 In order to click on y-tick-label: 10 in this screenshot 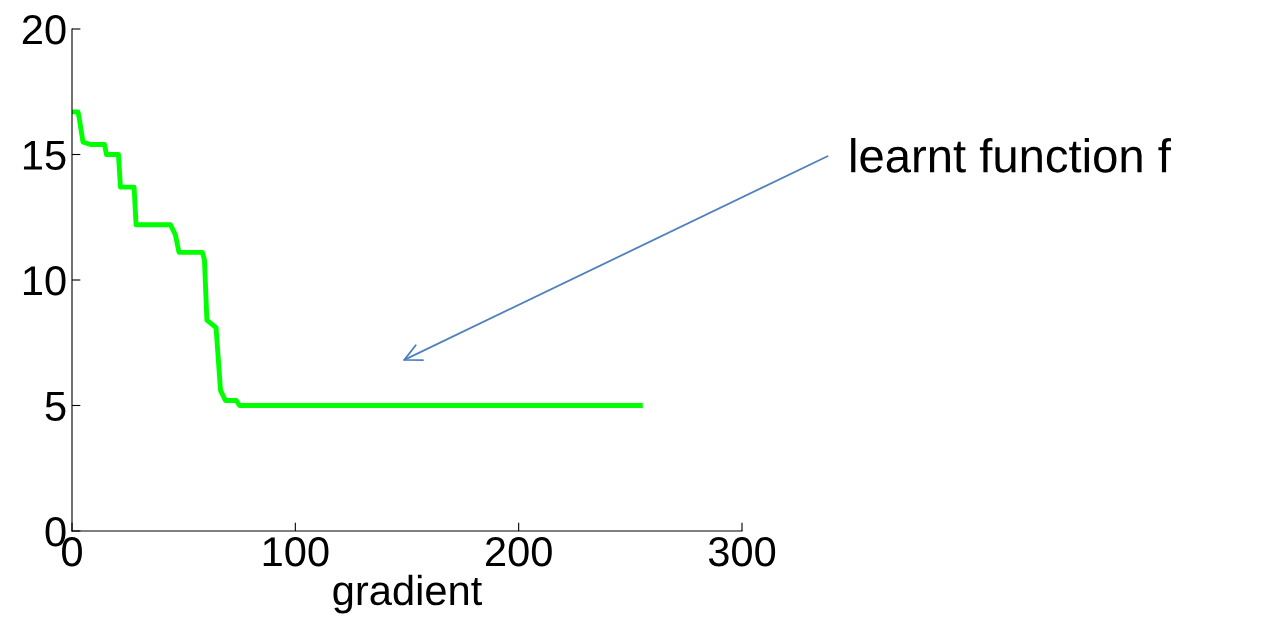, I will do `click(44, 281)`.